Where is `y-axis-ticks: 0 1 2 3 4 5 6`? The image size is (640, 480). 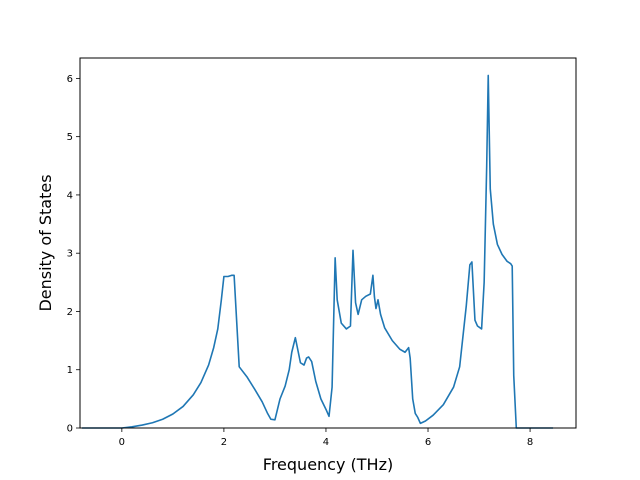
y-axis-ticks: 0 1 2 3 4 5 6 is located at coordinates (73, 254).